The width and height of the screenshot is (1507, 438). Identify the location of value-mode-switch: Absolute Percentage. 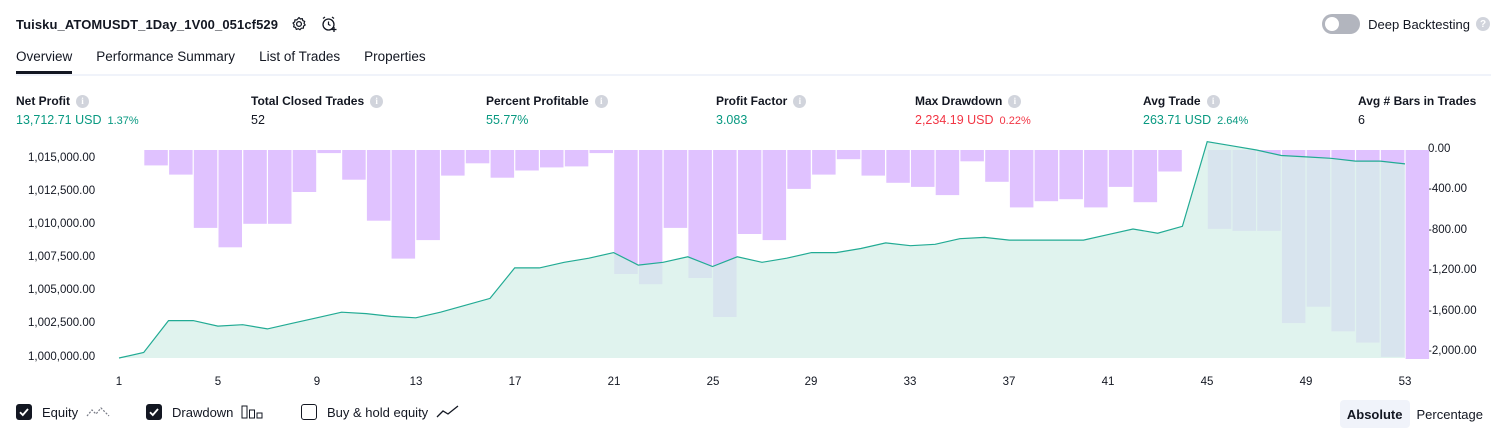
(1415, 414).